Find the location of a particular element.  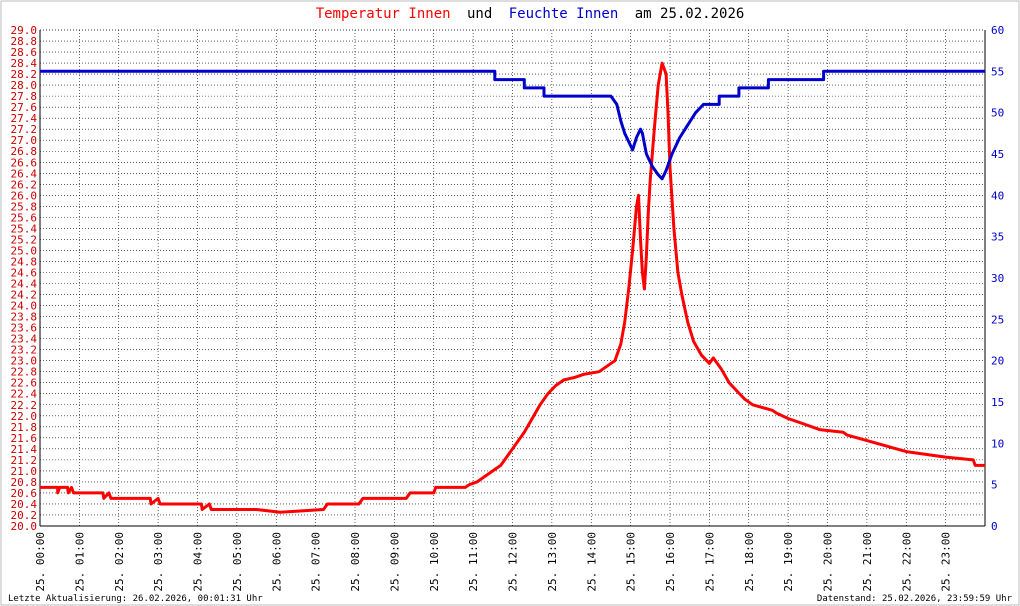

left-tick-label: 27.2 is located at coordinates (24, 129).